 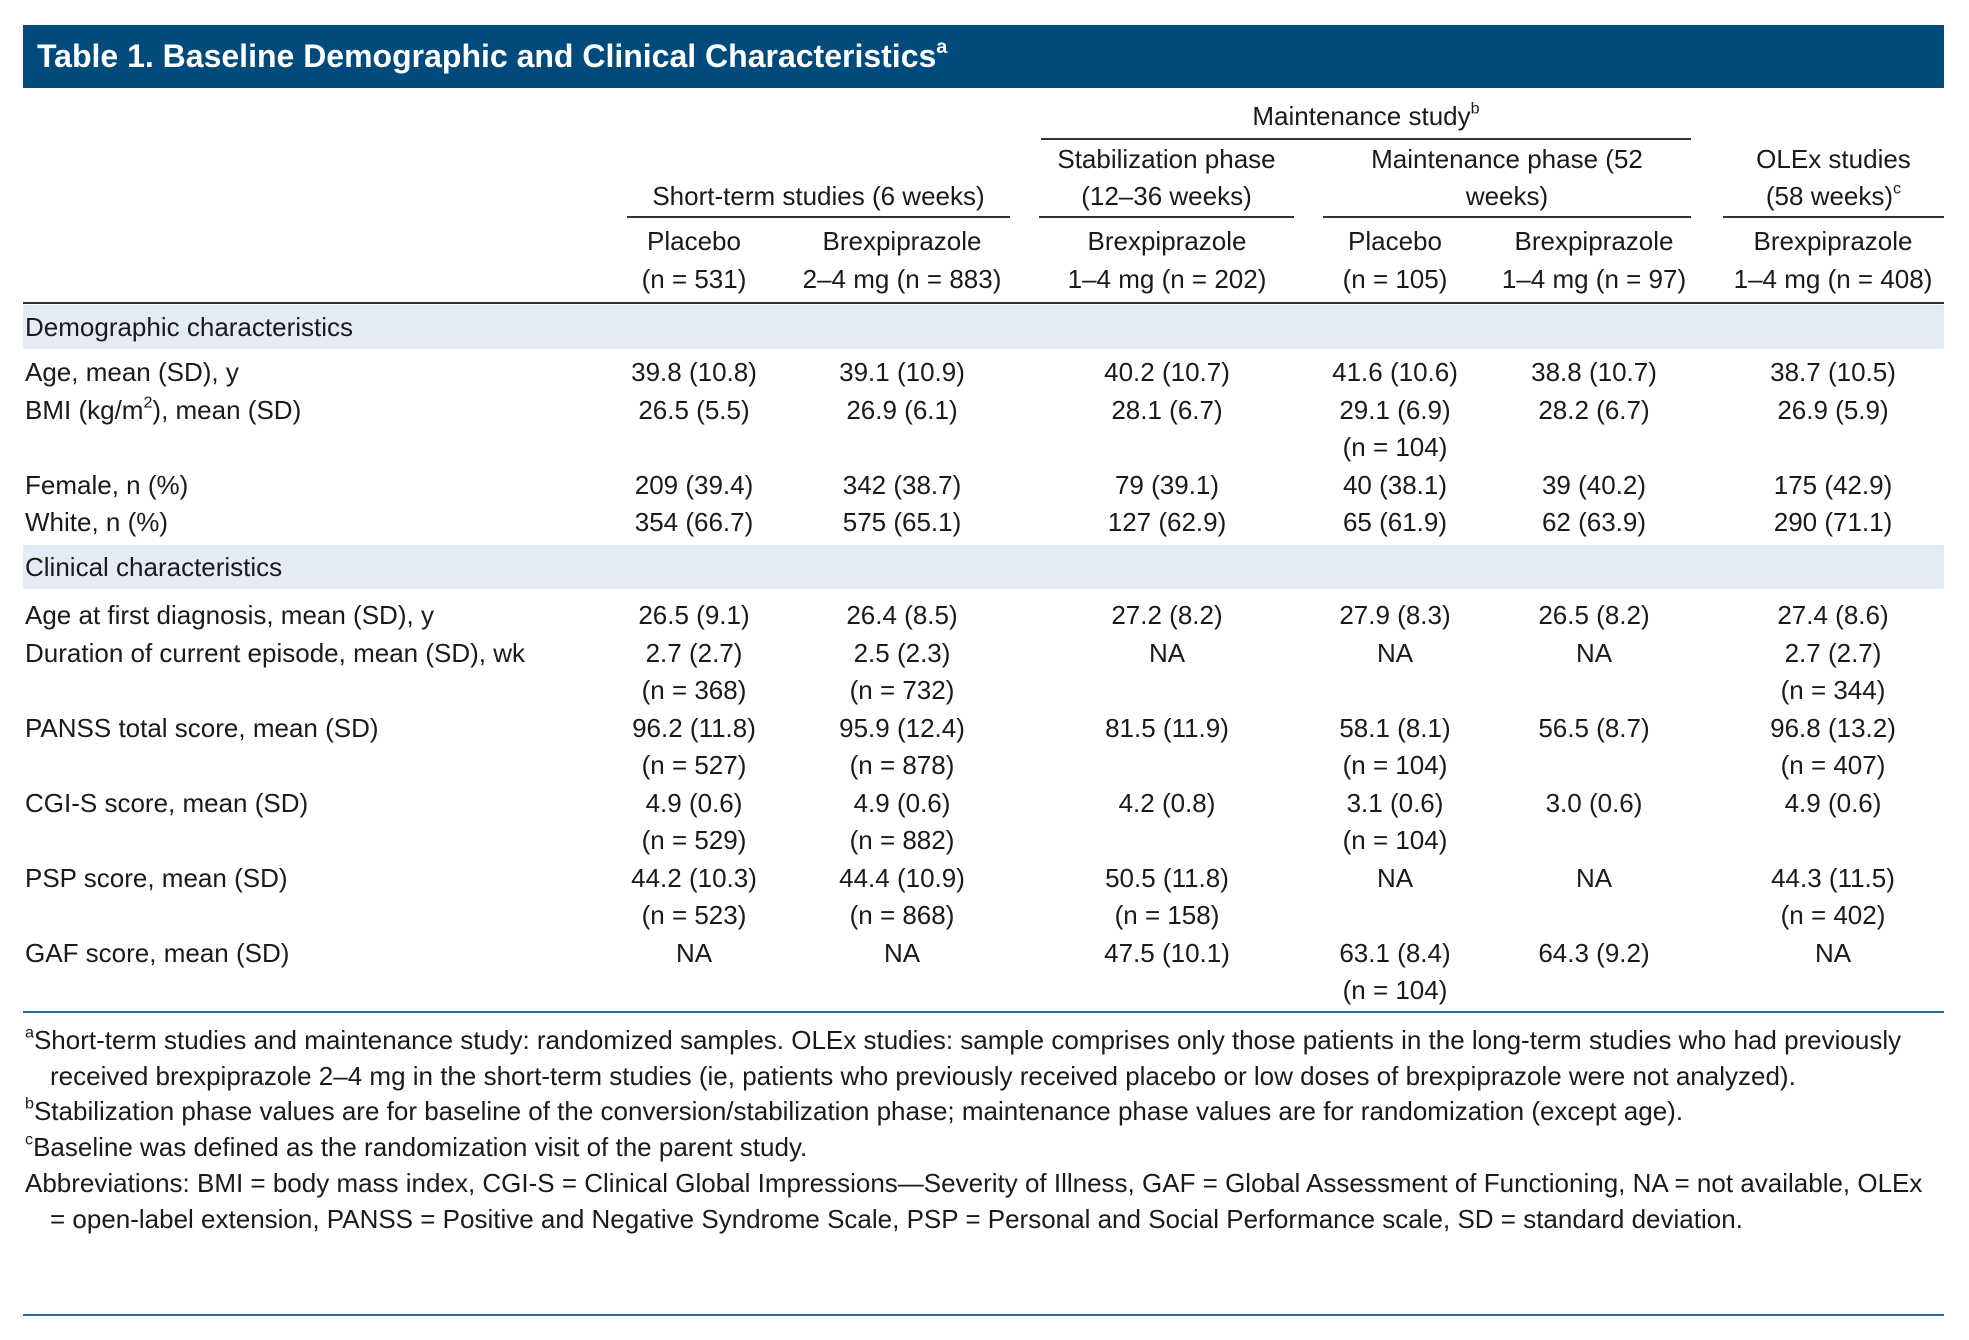 What do you see at coordinates (1833, 484) in the screenshot?
I see `cell: 175 (42.9)` at bounding box center [1833, 484].